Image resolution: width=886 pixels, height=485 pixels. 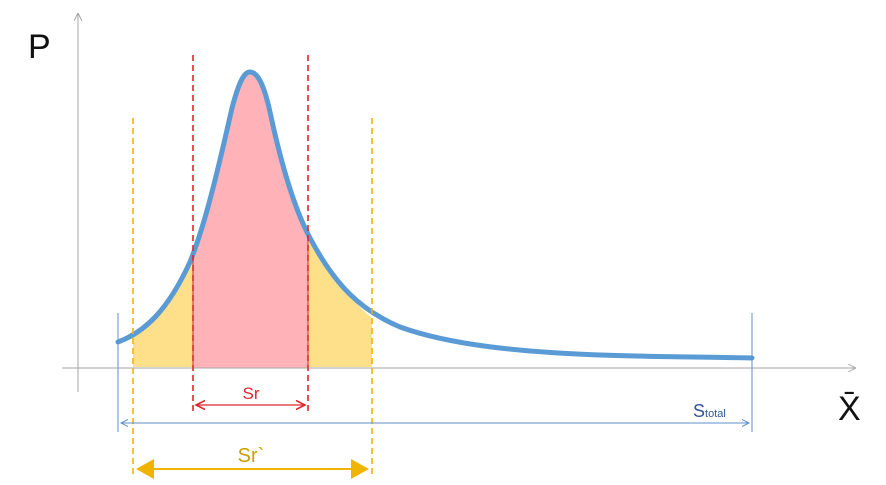 What do you see at coordinates (699, 411) in the screenshot?
I see `s-total-main: S` at bounding box center [699, 411].